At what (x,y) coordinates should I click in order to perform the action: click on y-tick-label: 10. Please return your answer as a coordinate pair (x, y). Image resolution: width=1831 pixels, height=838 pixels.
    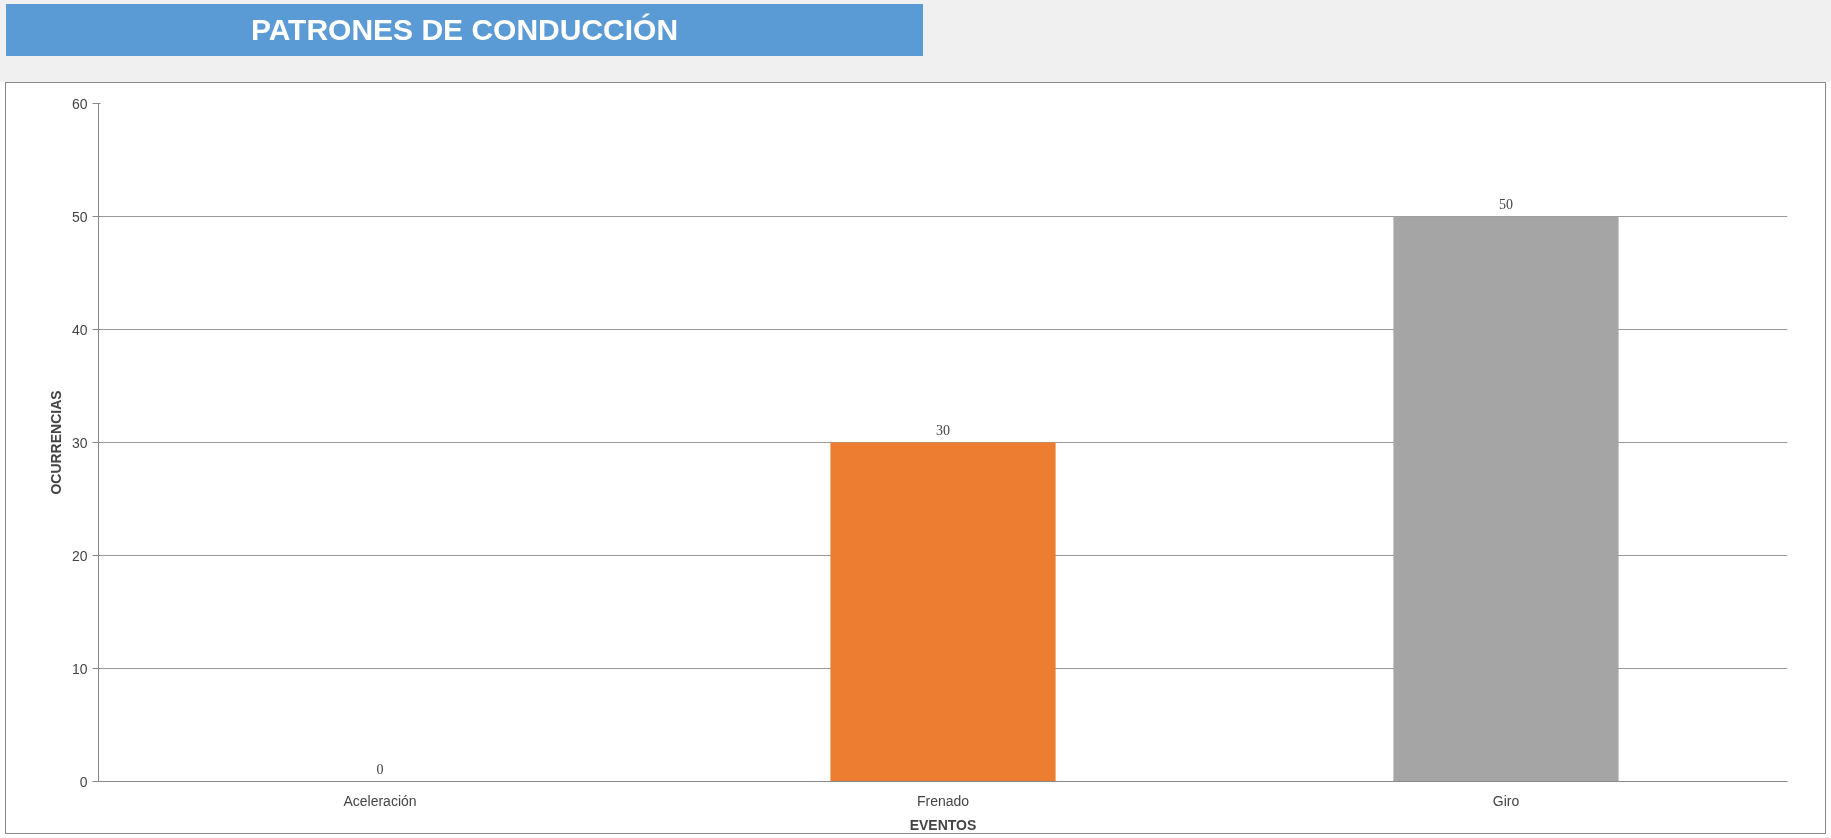
    Looking at the image, I should click on (79, 668).